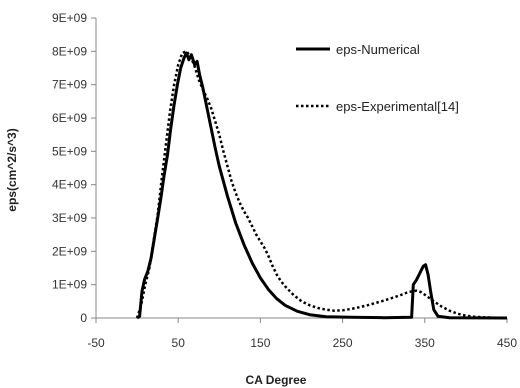 The image size is (520, 388). I want to click on y-axis-title: eps(cm^2/s^3), so click(12, 169).